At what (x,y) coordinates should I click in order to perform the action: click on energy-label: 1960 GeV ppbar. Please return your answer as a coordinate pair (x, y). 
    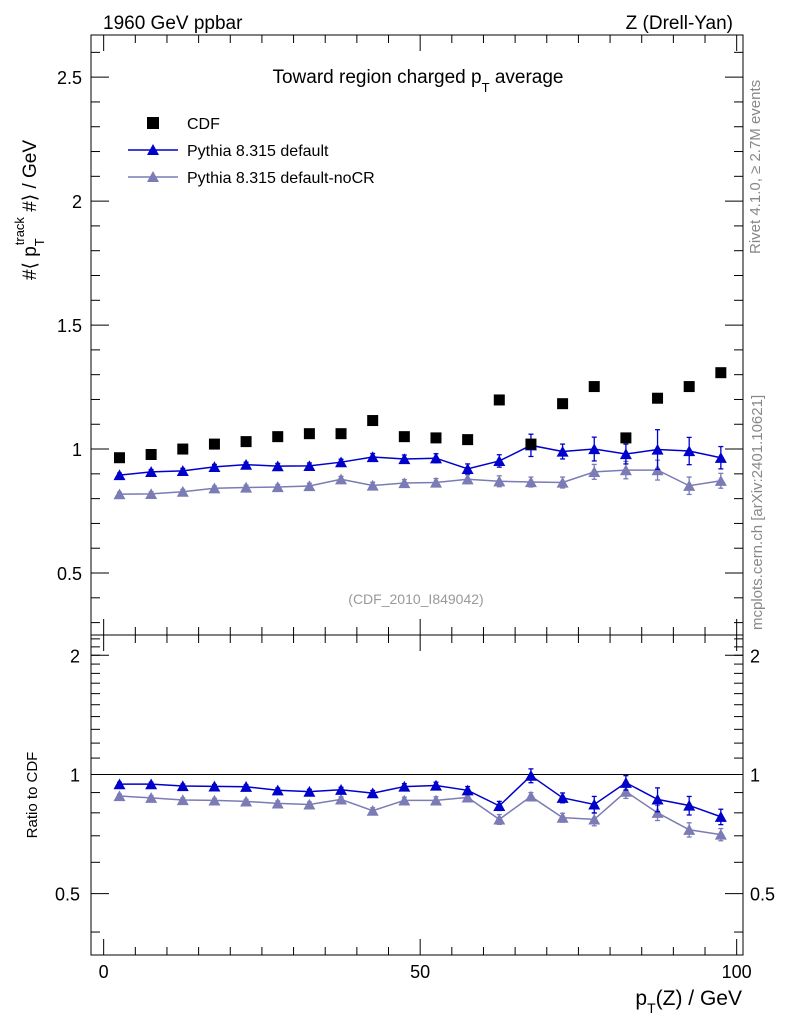
    Looking at the image, I should click on (173, 23).